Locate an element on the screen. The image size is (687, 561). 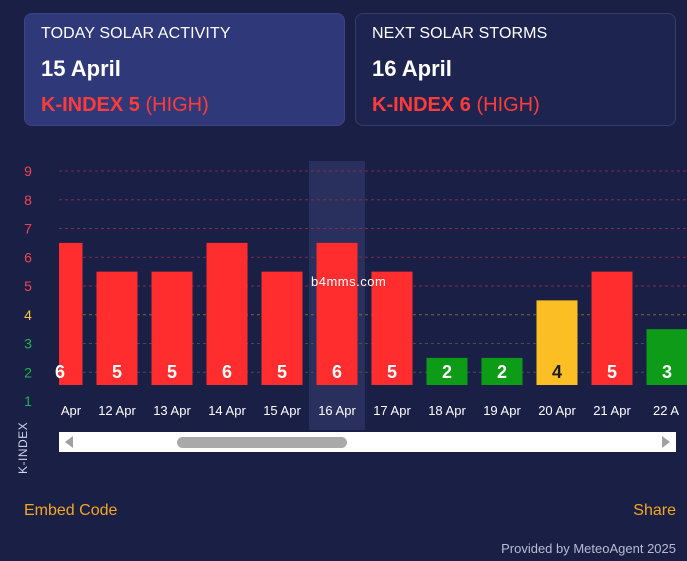
y-tick-label-2: 2 is located at coordinates (28, 372).